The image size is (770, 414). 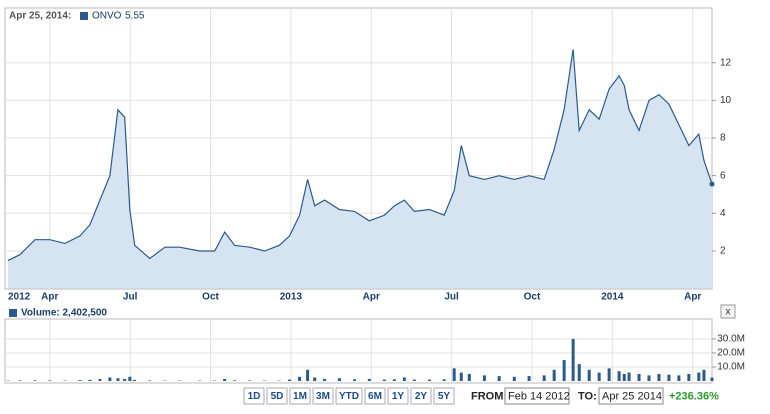 What do you see at coordinates (694, 396) in the screenshot?
I see `change-value: +236.36%` at bounding box center [694, 396].